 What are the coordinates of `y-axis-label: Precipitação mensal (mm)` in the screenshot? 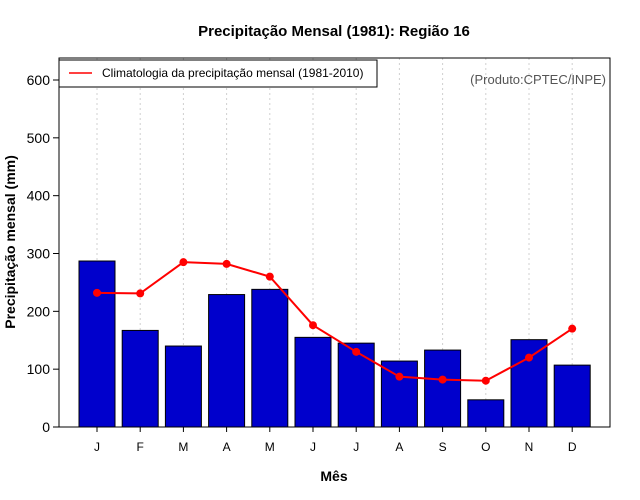 It's located at (10, 242).